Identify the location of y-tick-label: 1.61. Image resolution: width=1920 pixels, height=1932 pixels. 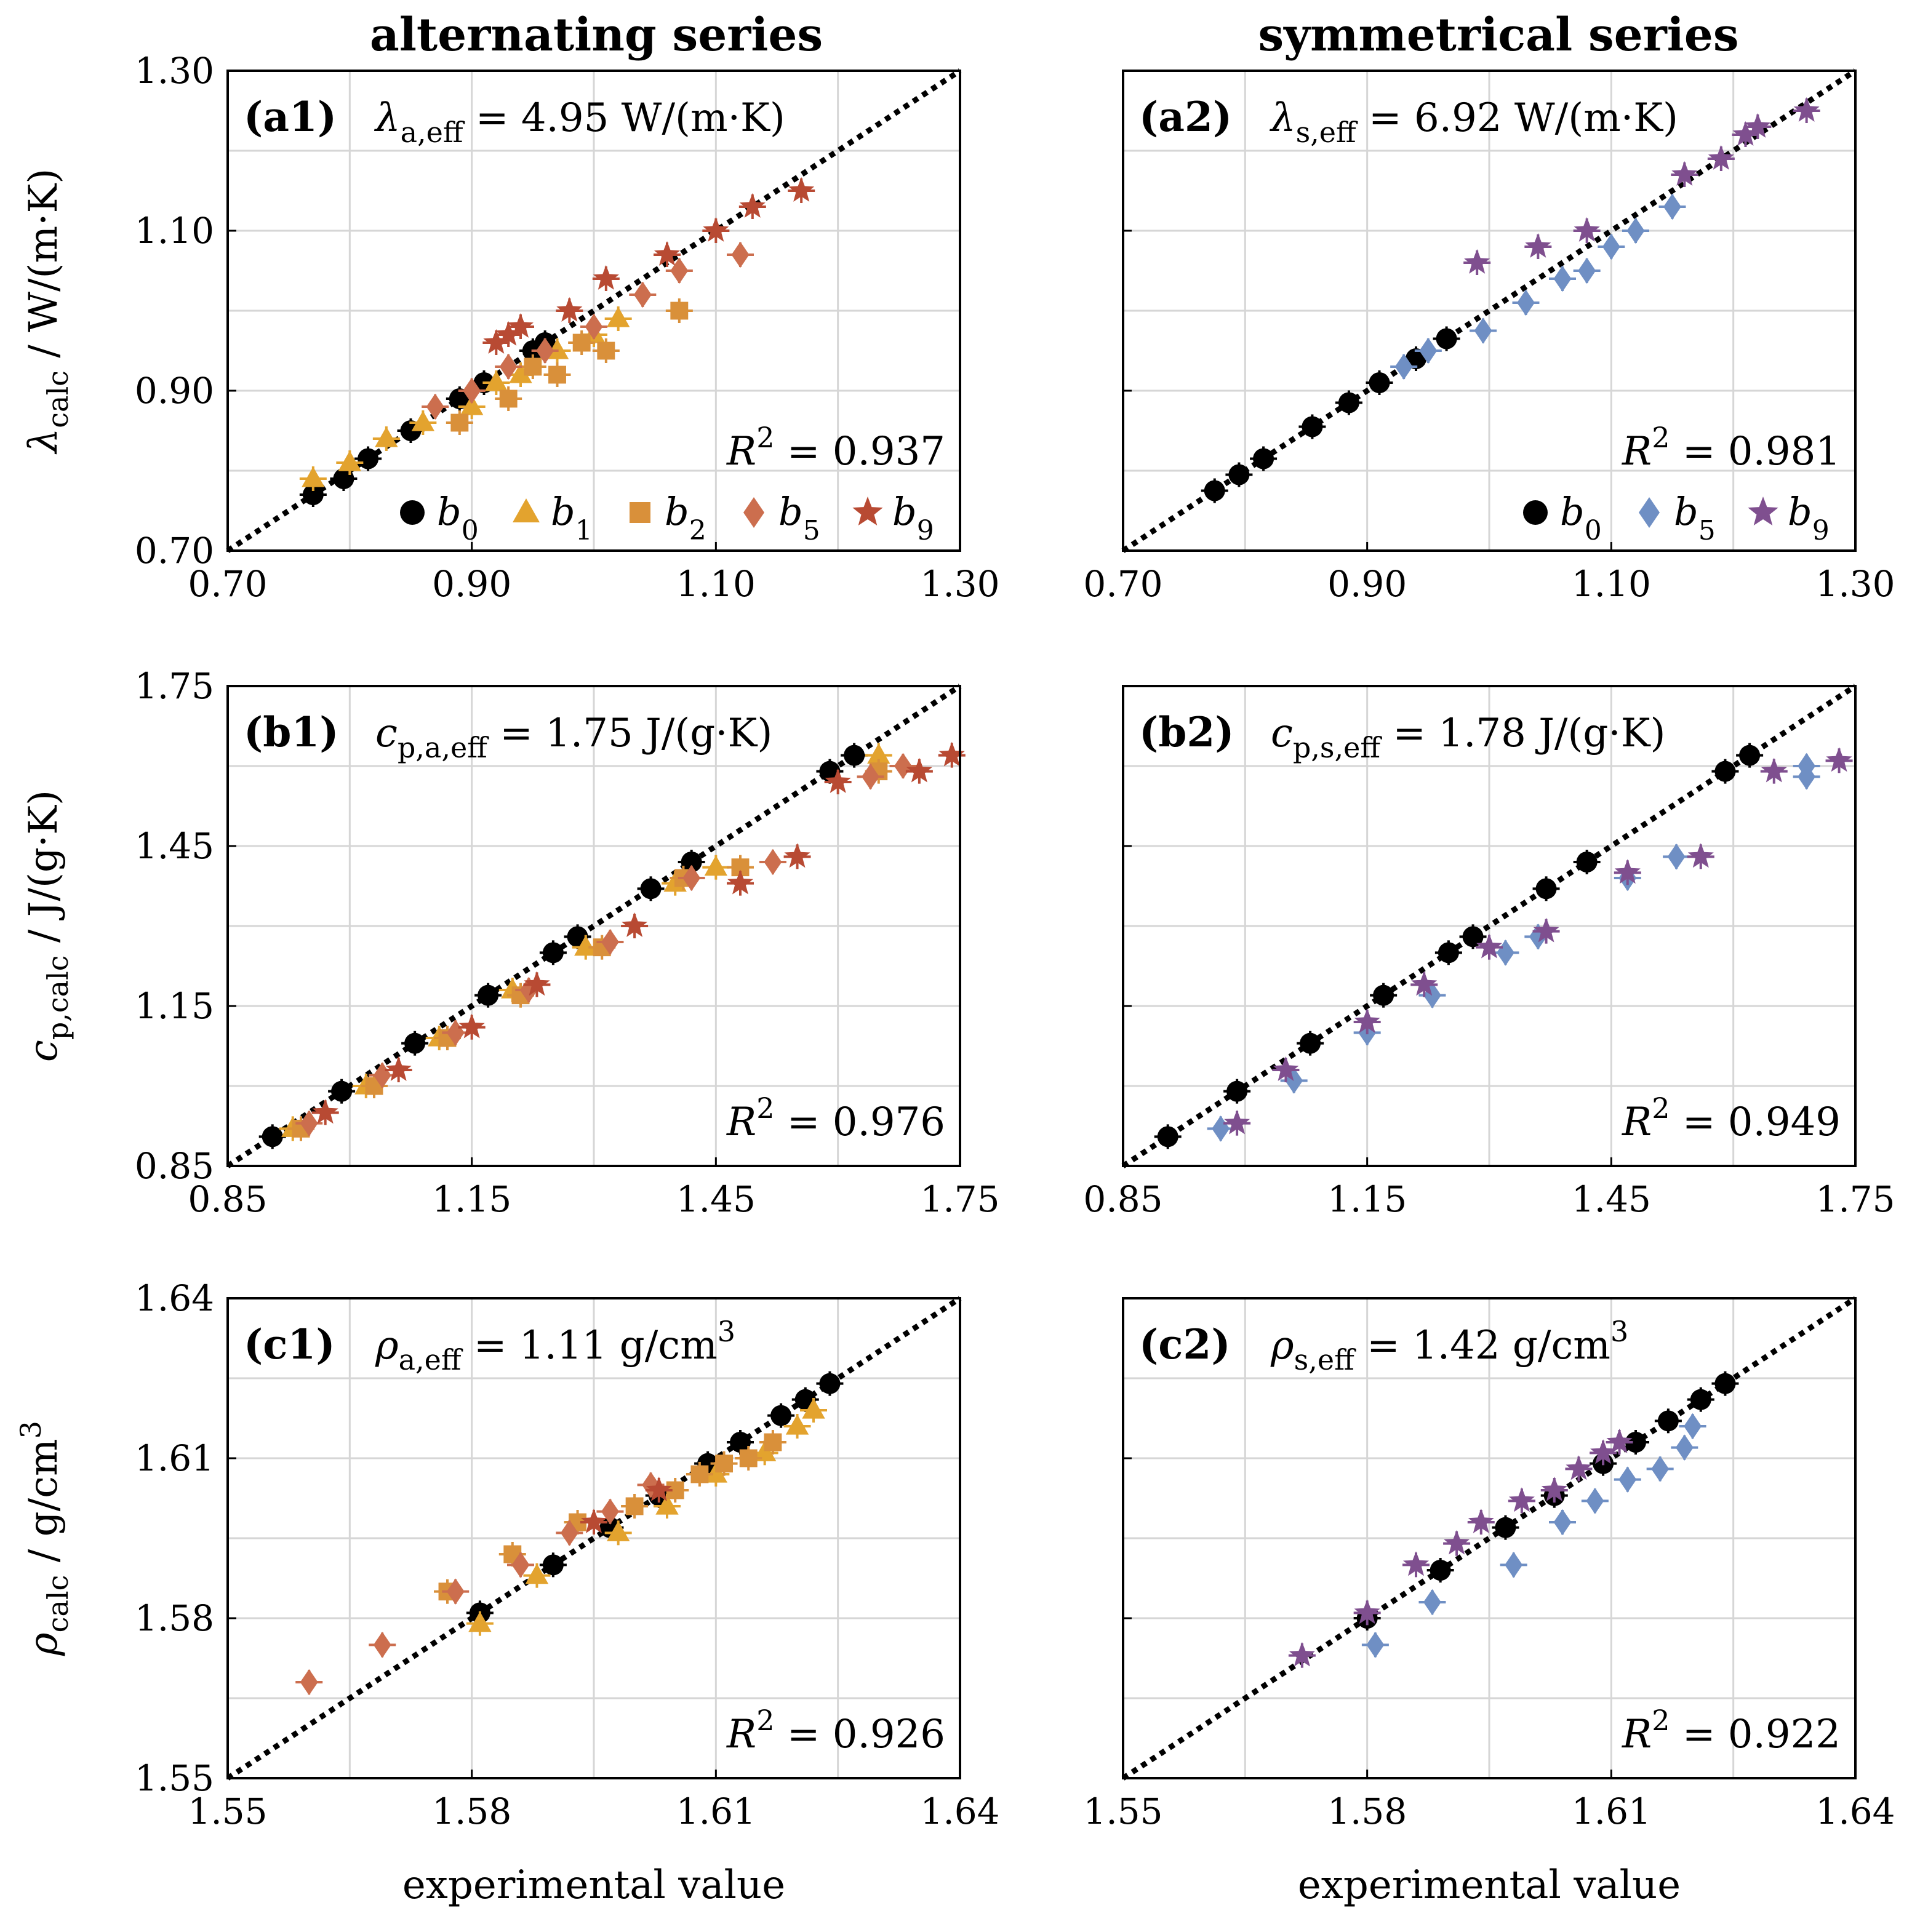
(174, 1458).